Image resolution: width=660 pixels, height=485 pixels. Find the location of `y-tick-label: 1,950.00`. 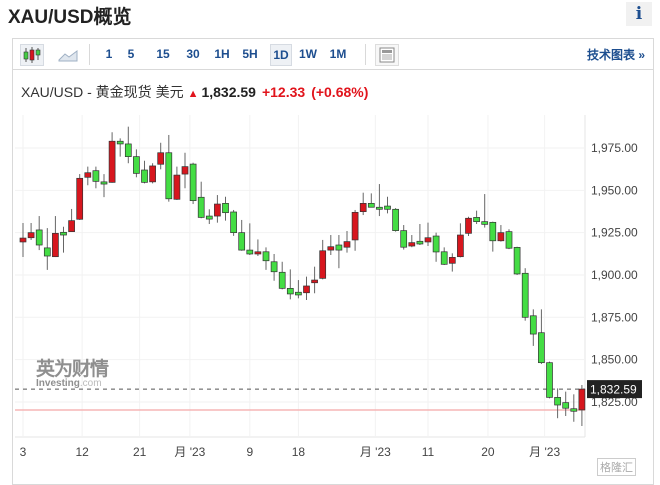

y-tick-label: 1,950.00 is located at coordinates (614, 190).